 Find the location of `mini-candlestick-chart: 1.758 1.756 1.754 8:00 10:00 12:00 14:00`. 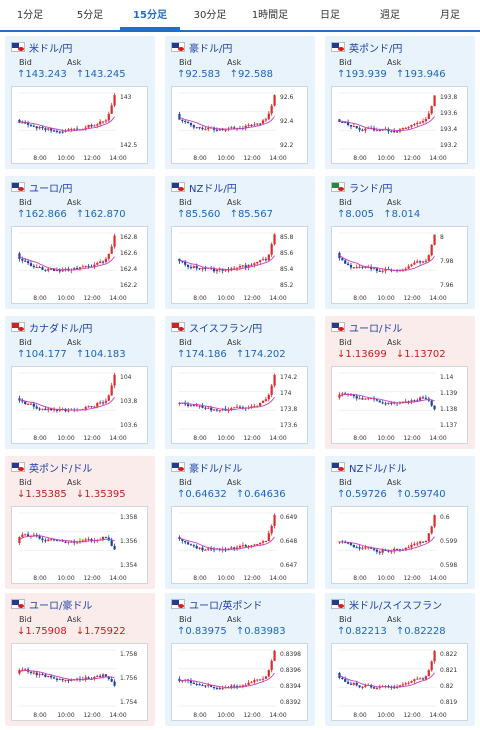

mini-candlestick-chart: 1.758 1.756 1.754 8:00 10:00 12:00 14:00 is located at coordinates (79, 682).